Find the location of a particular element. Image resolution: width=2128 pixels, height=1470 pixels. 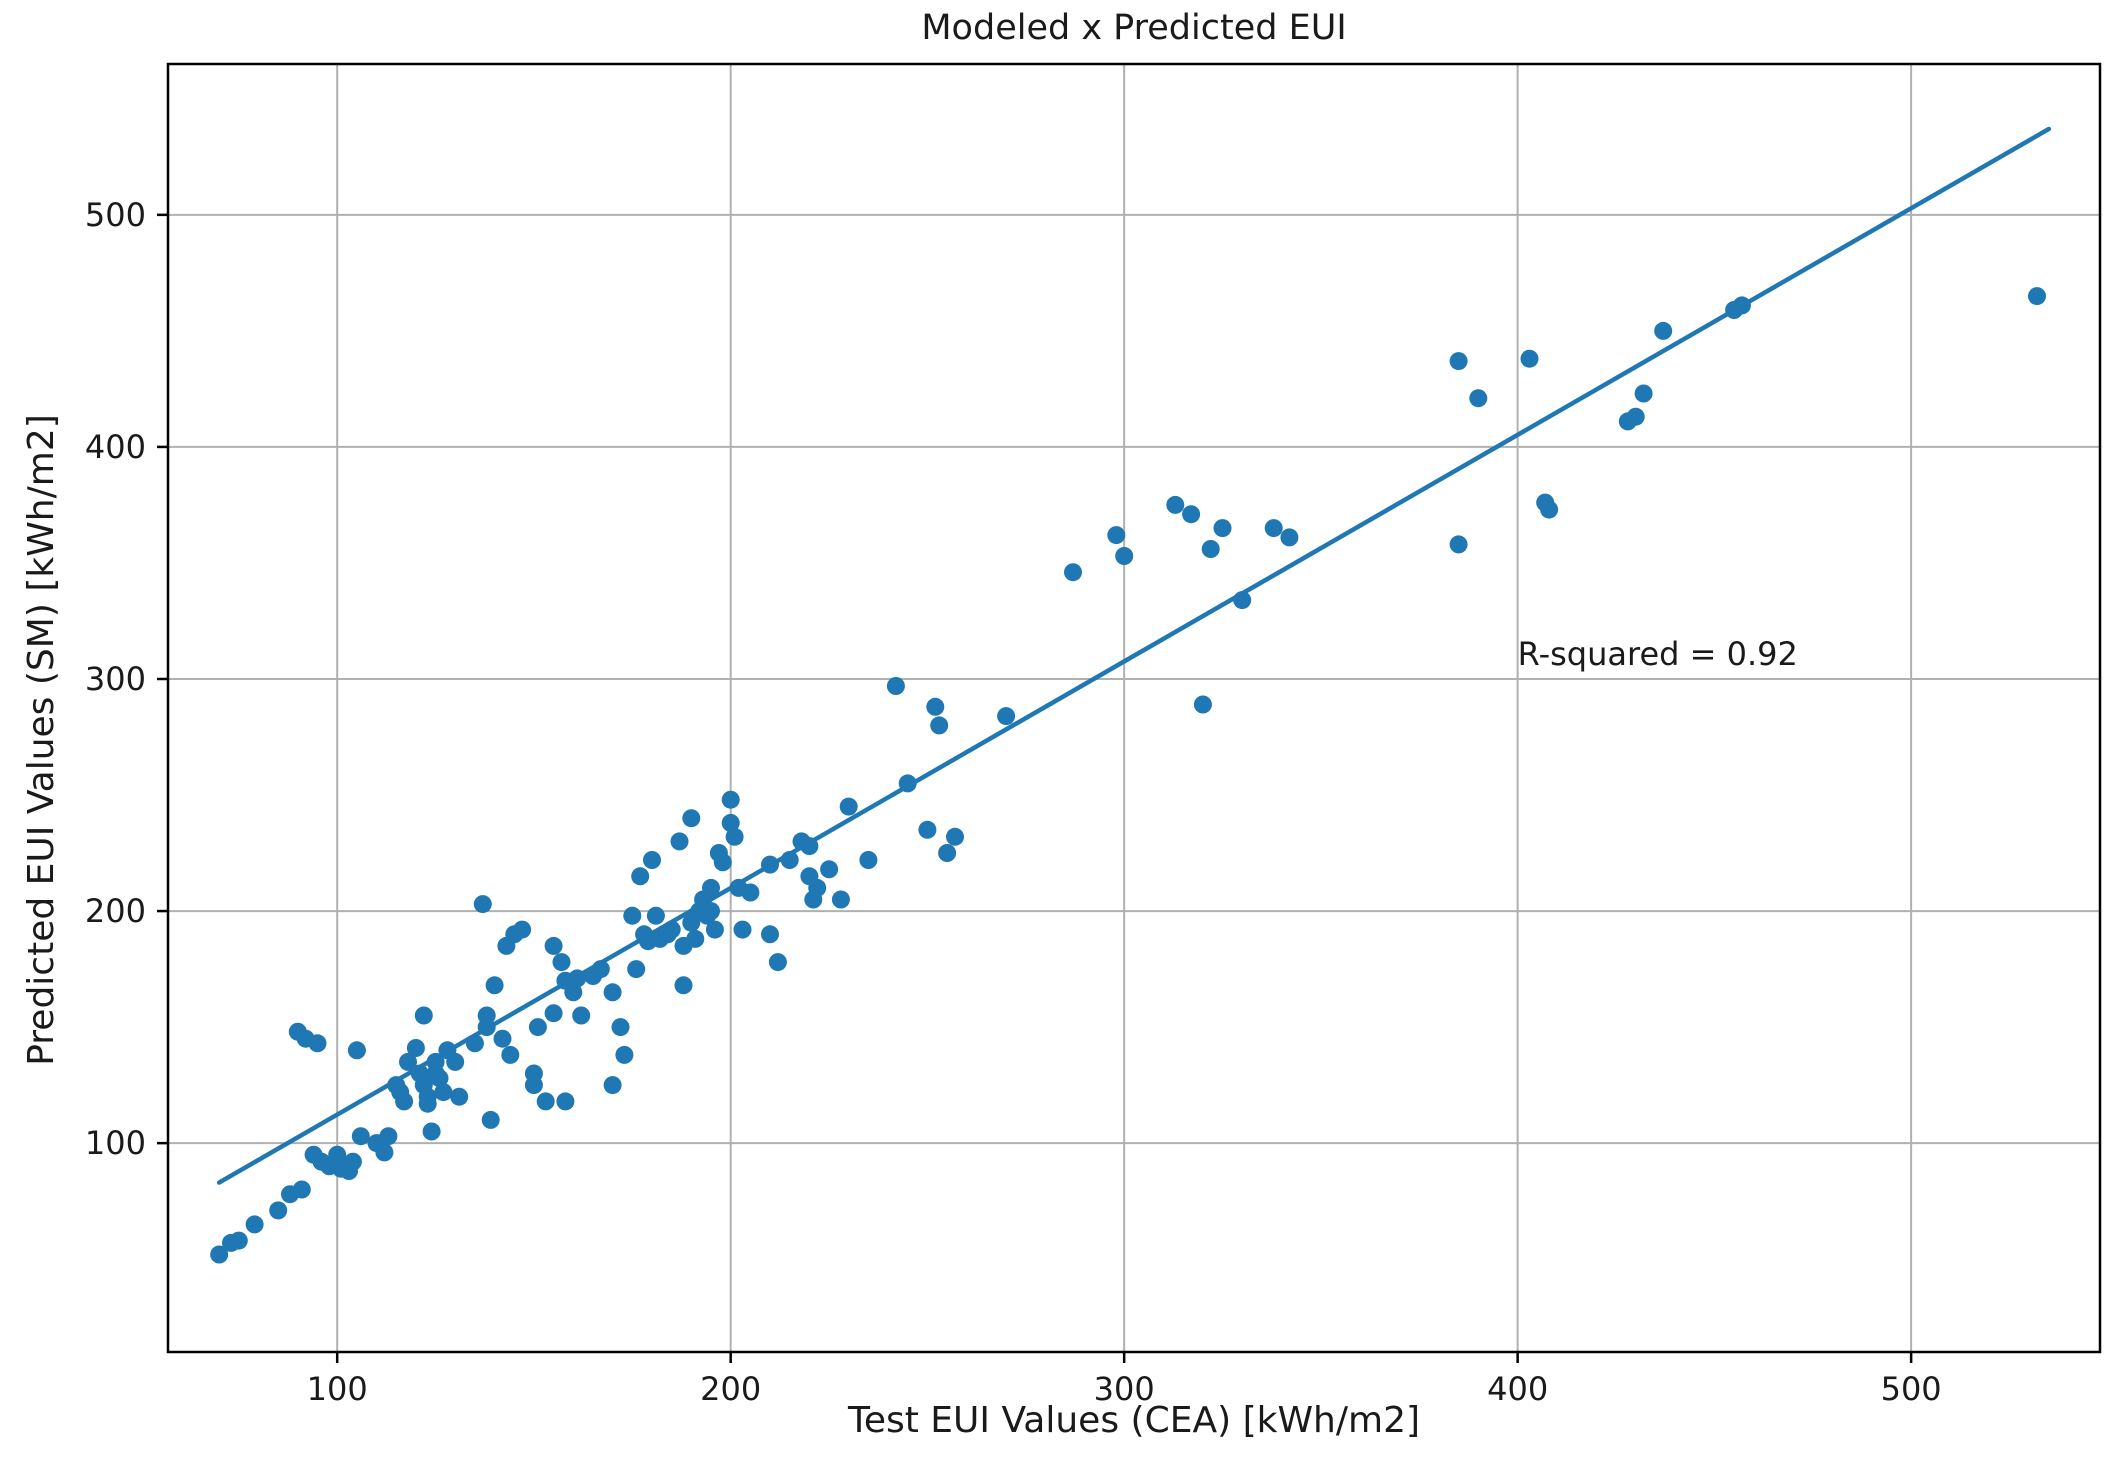

r-squared-annotation: R-squared = 0.92 is located at coordinates (1658, 654).